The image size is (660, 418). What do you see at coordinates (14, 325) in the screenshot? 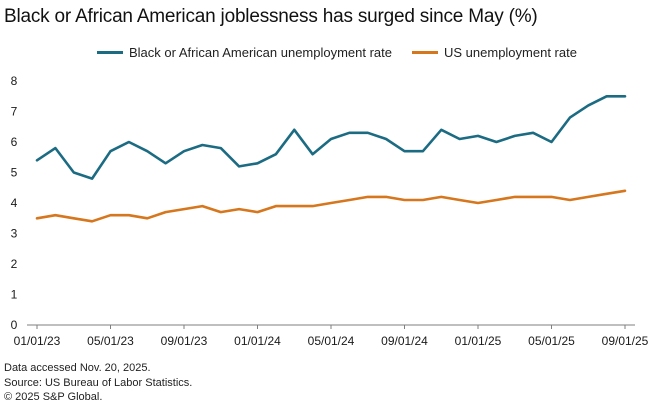
I see `y-tick-label: 0` at bounding box center [14, 325].